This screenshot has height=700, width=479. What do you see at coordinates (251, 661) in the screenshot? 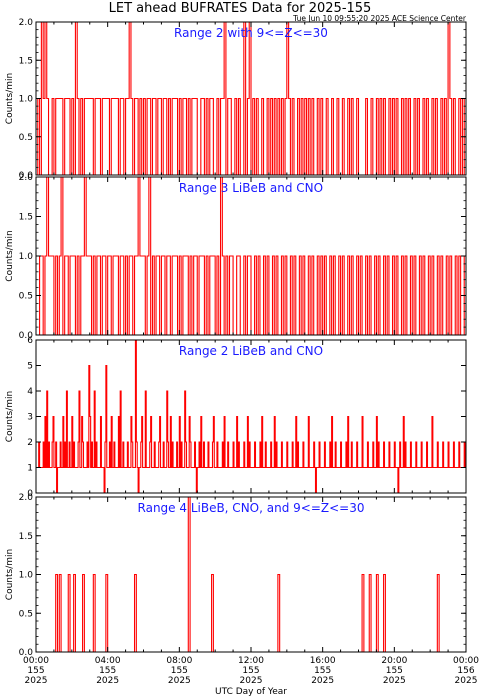
I see `x-tick-time: 12:00` at bounding box center [251, 661].